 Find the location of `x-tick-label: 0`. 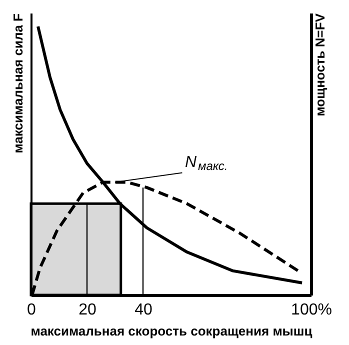

x-tick-label: 0 is located at coordinates (31, 310).